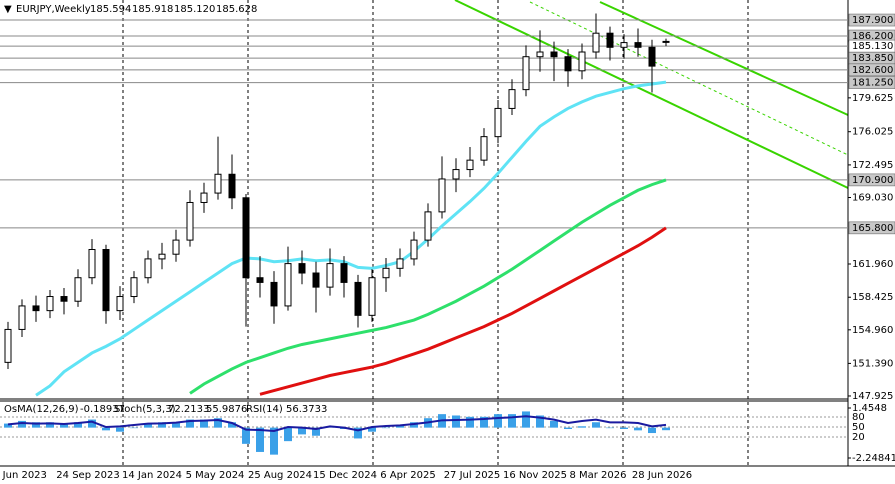  Describe the element at coordinates (872, 98) in the screenshot. I see `y-tick-label: 179.625` at that location.